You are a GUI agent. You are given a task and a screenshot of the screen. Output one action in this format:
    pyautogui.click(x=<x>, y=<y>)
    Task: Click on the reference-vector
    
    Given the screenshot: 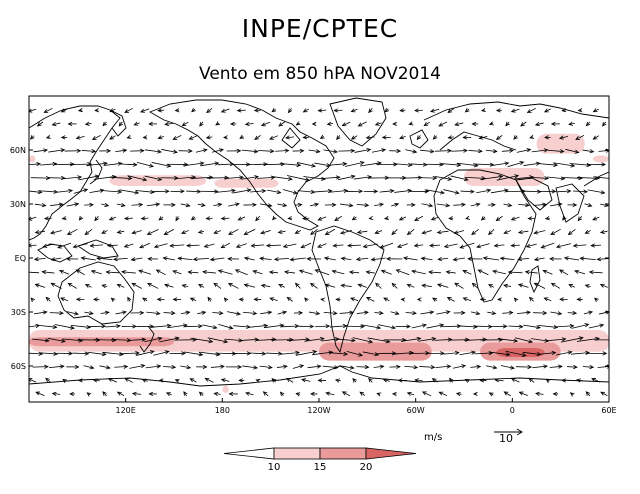 What is the action you would take?
    pyautogui.click(x=508, y=432)
    